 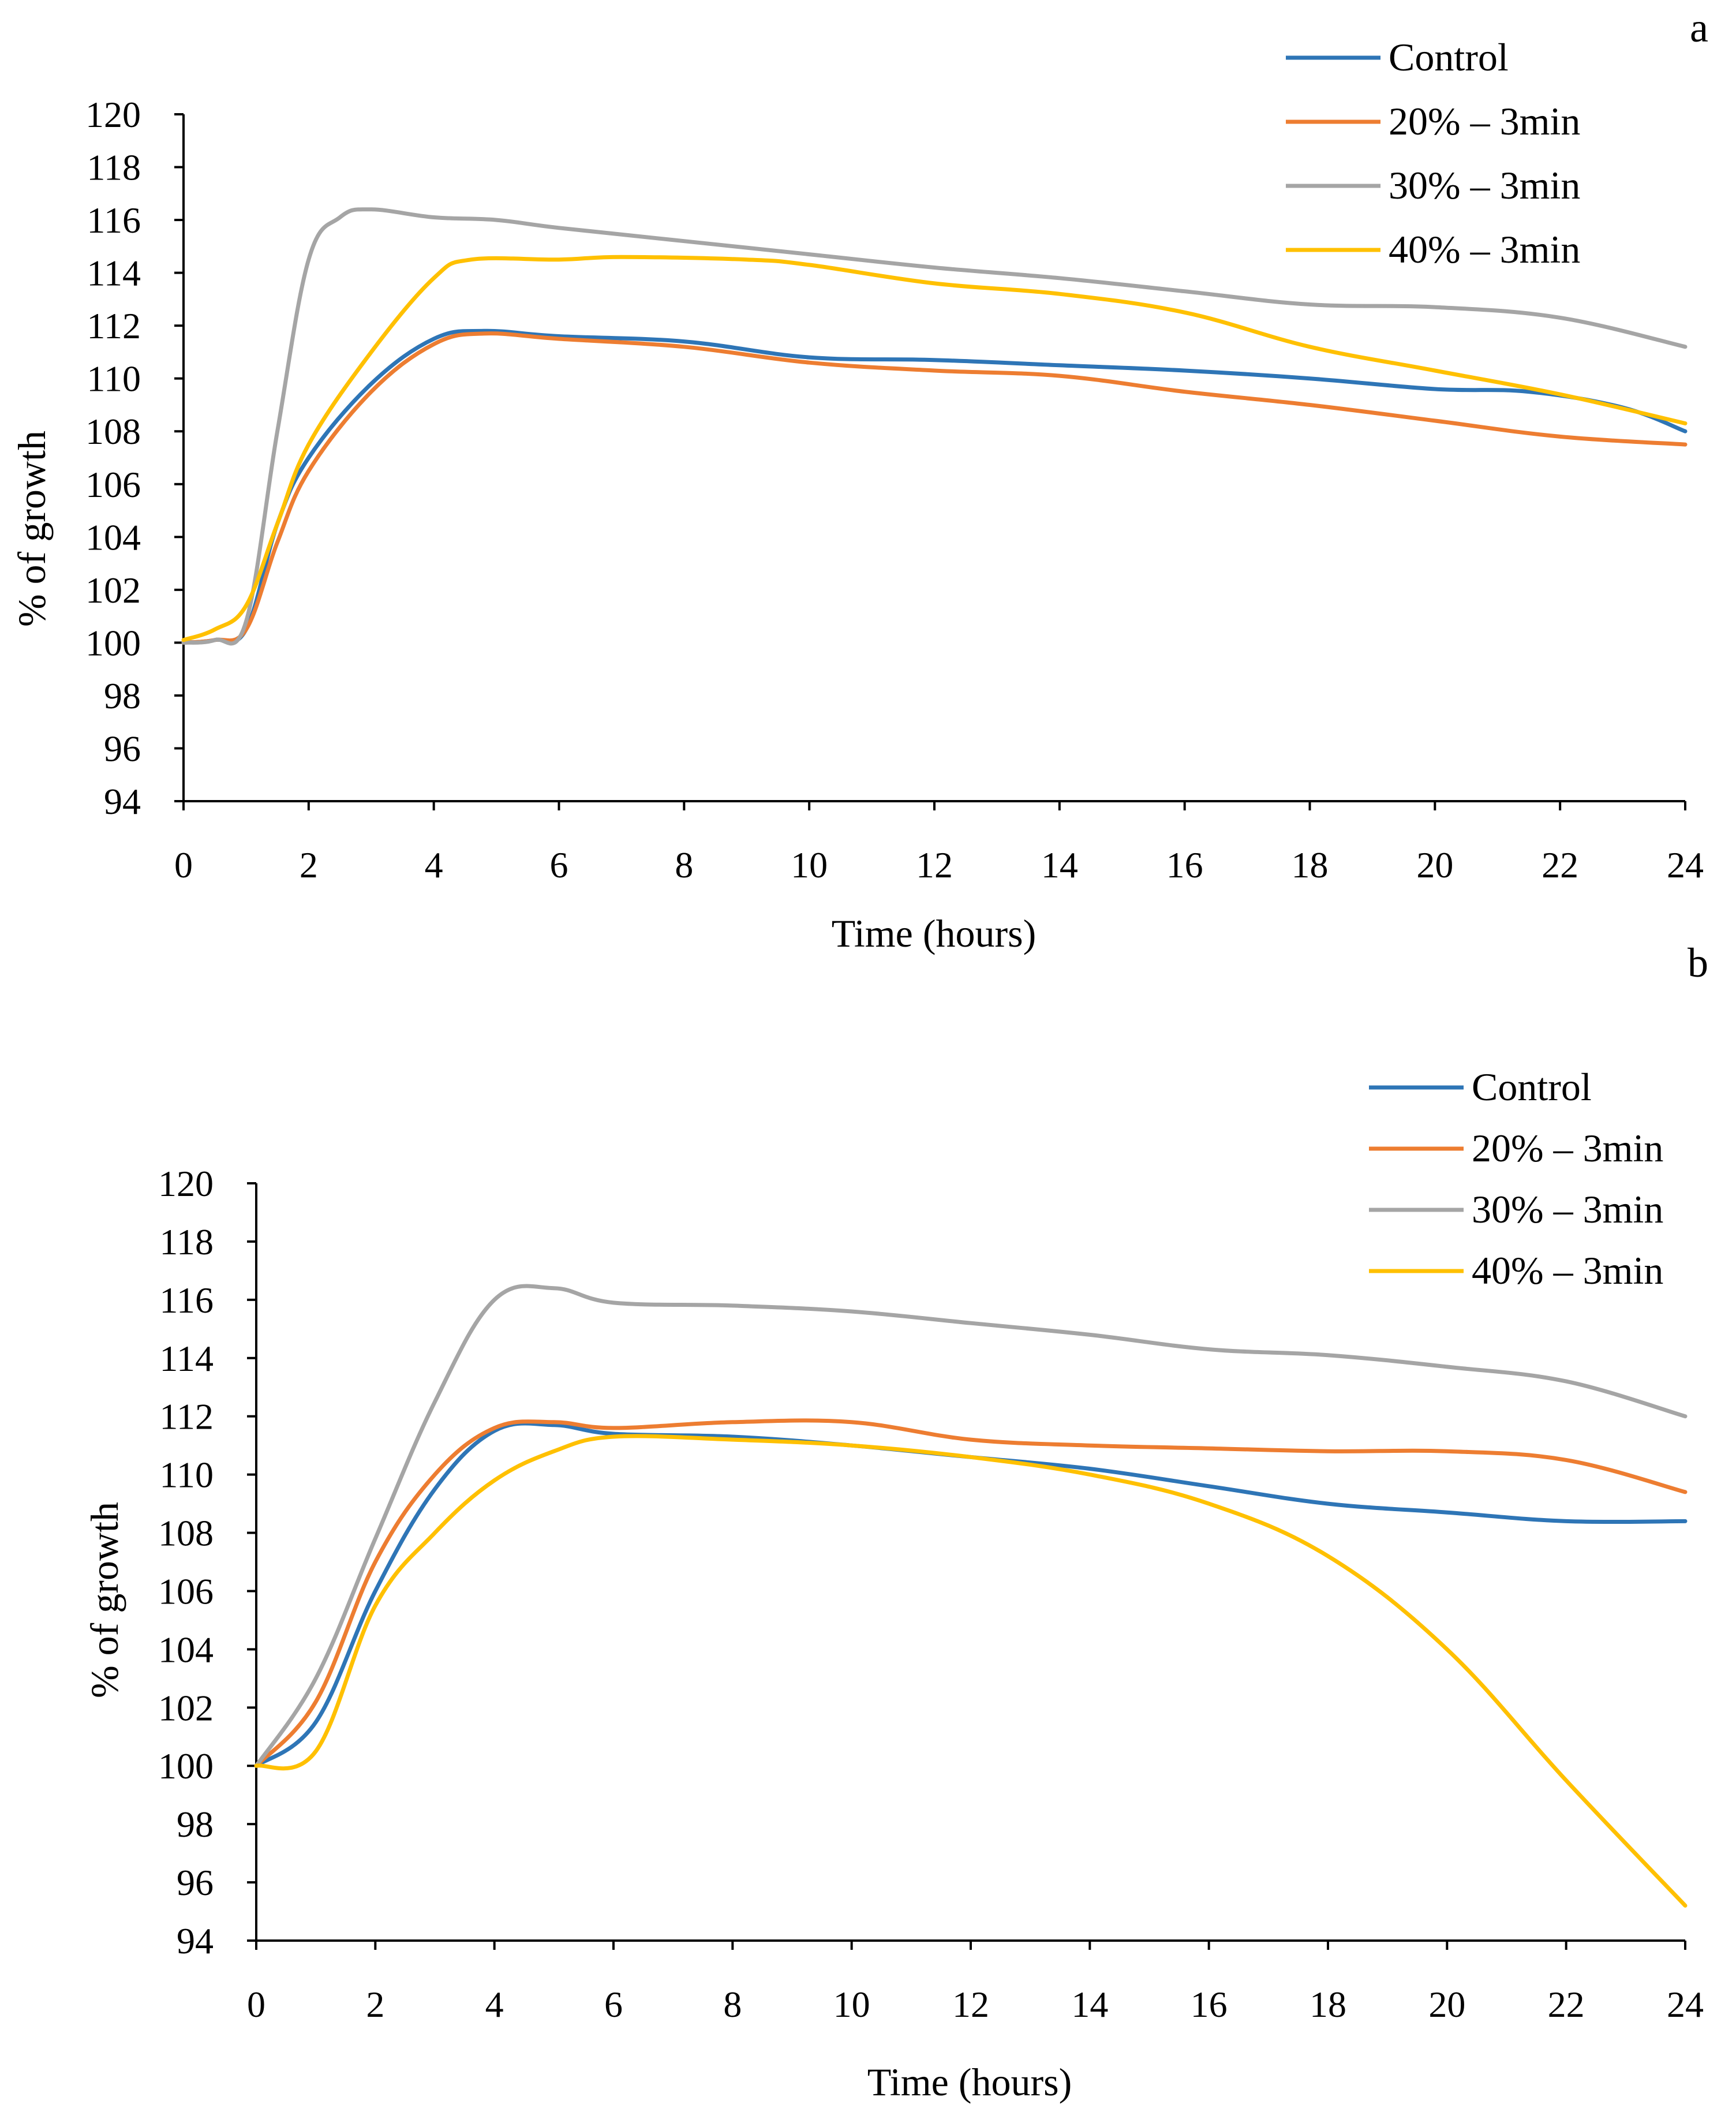 I want to click on y-tick-label-a: 108, so click(x=113, y=431).